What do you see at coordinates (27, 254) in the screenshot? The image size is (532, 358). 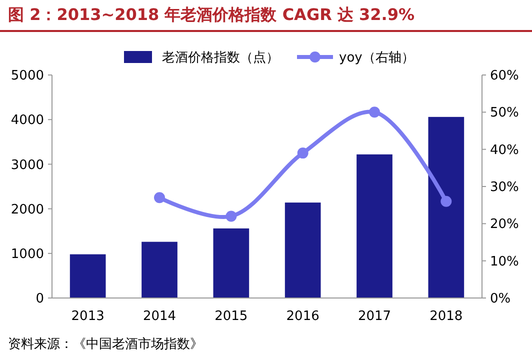 I see `y-tick-label: 1000` at bounding box center [27, 254].